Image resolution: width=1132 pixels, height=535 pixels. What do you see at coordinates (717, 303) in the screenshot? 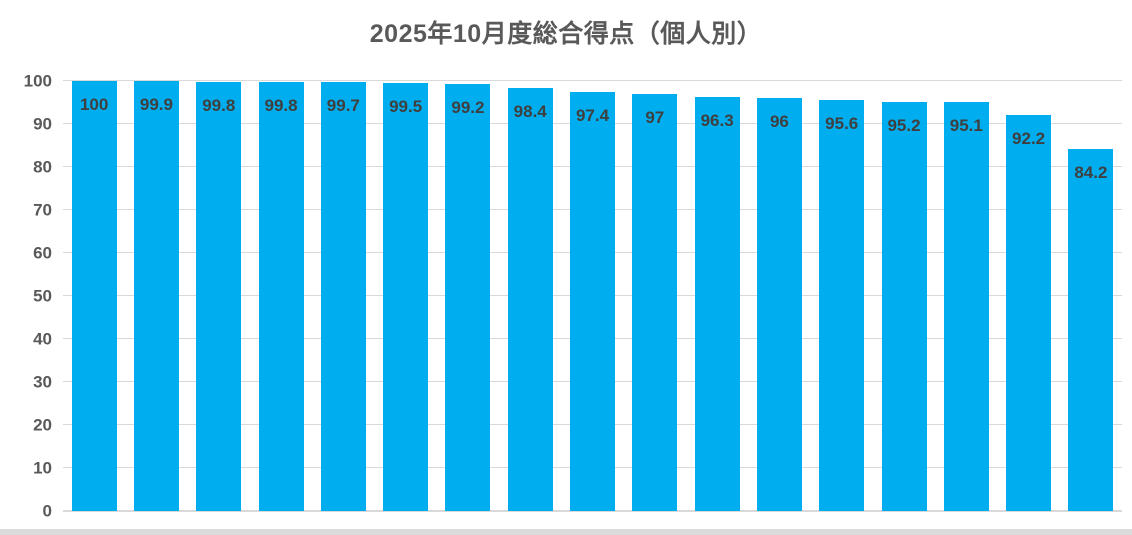
I see `bar: 96.3` at bounding box center [717, 303].